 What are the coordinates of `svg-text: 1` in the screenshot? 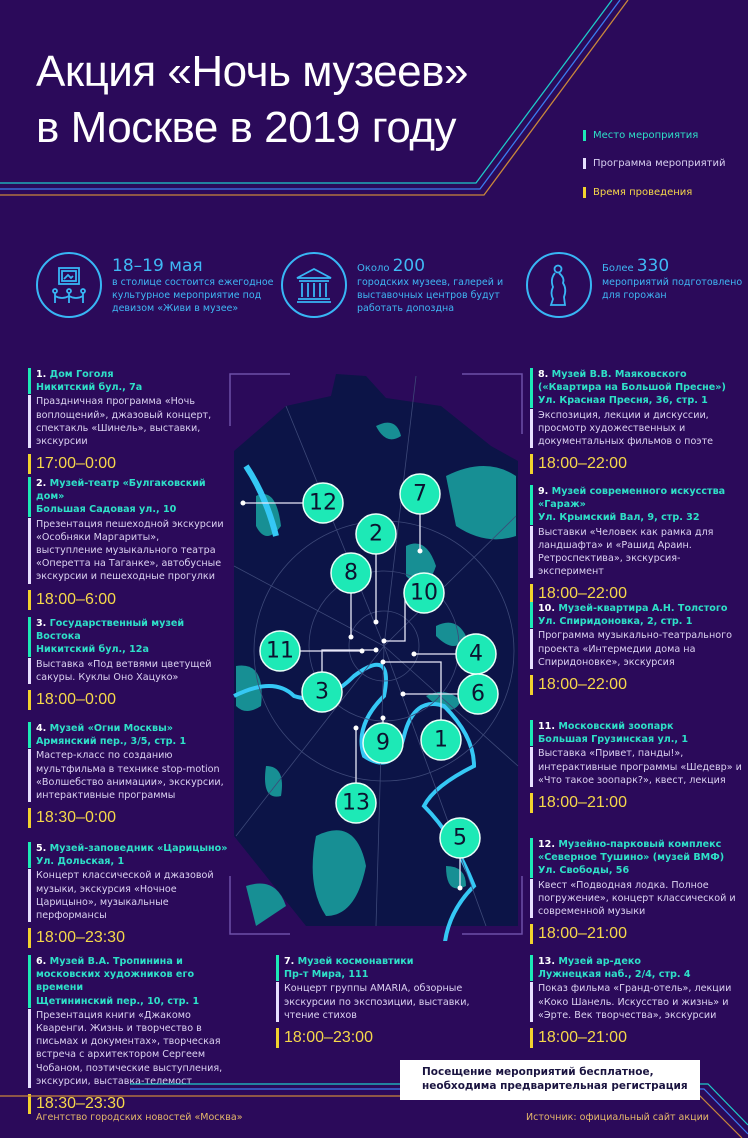 It's located at (441, 740).